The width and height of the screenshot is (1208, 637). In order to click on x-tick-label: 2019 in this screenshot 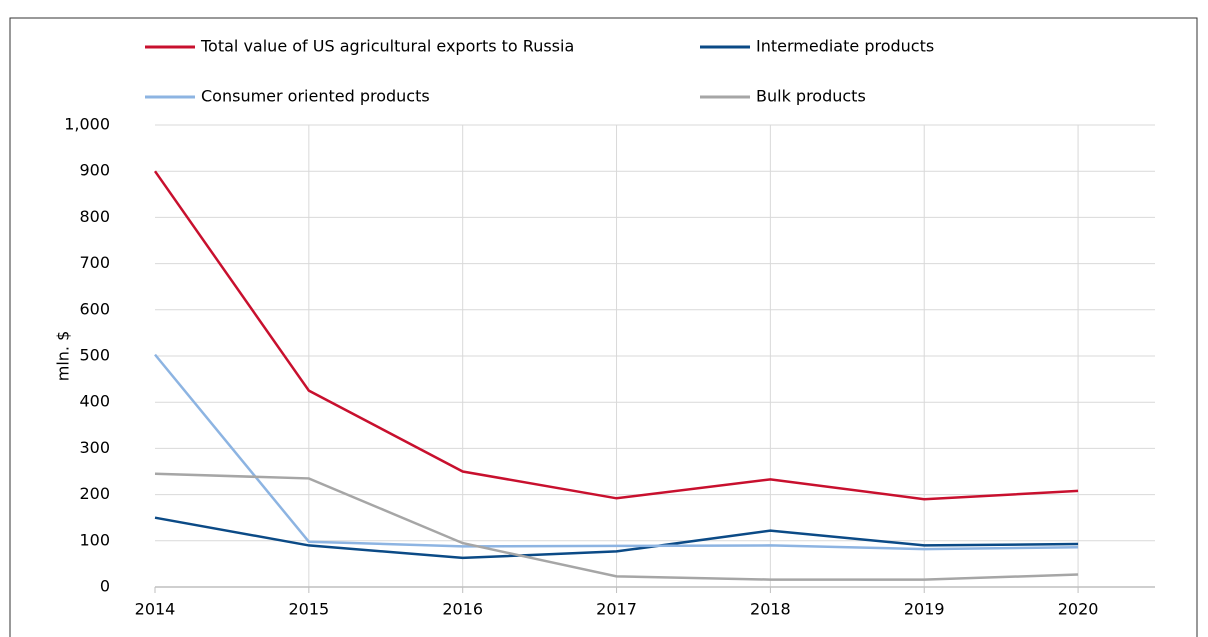, I will do `click(924, 609)`.